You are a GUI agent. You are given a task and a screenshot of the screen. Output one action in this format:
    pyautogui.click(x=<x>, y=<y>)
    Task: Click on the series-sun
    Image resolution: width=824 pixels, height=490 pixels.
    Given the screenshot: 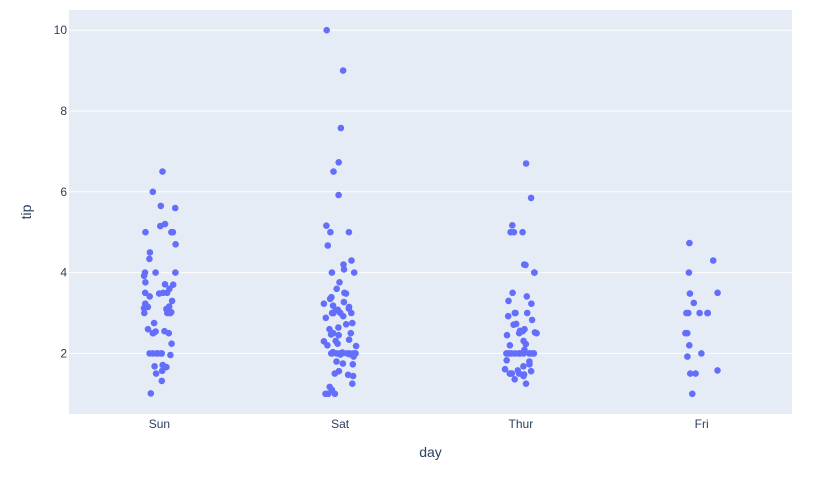 What is the action you would take?
    pyautogui.click(x=159, y=282)
    